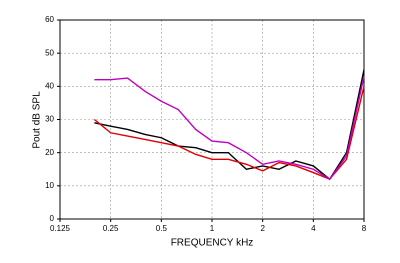 This screenshot has height=263, width=400. What do you see at coordinates (111, 228) in the screenshot?
I see `x-tick-label: 0.25` at bounding box center [111, 228].